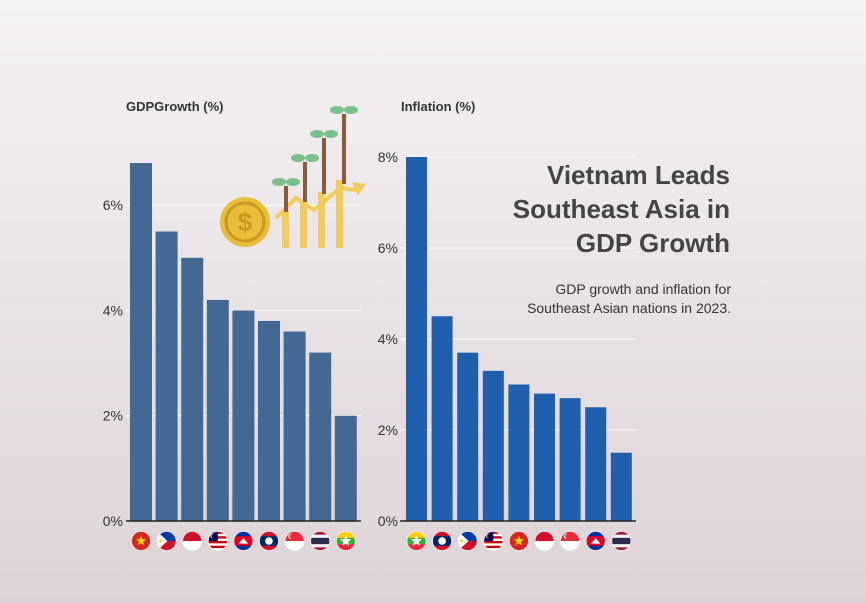  Describe the element at coordinates (243, 415) in the screenshot. I see `gdp-bar-kh` at that location.